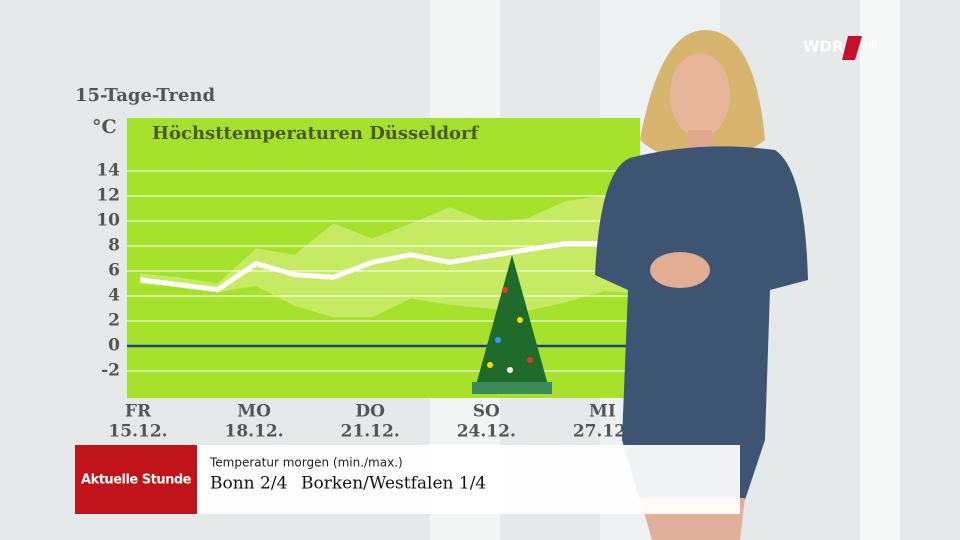 This screenshot has width=960, height=540. I want to click on x-tick-label: 15.12., so click(137, 432).